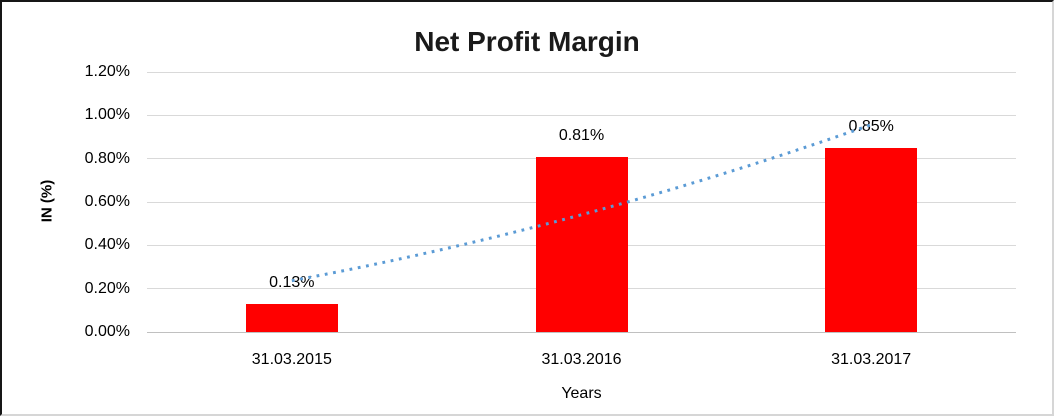 Image resolution: width=1054 pixels, height=416 pixels. I want to click on y-tick-label: 0.40%, so click(107, 245).